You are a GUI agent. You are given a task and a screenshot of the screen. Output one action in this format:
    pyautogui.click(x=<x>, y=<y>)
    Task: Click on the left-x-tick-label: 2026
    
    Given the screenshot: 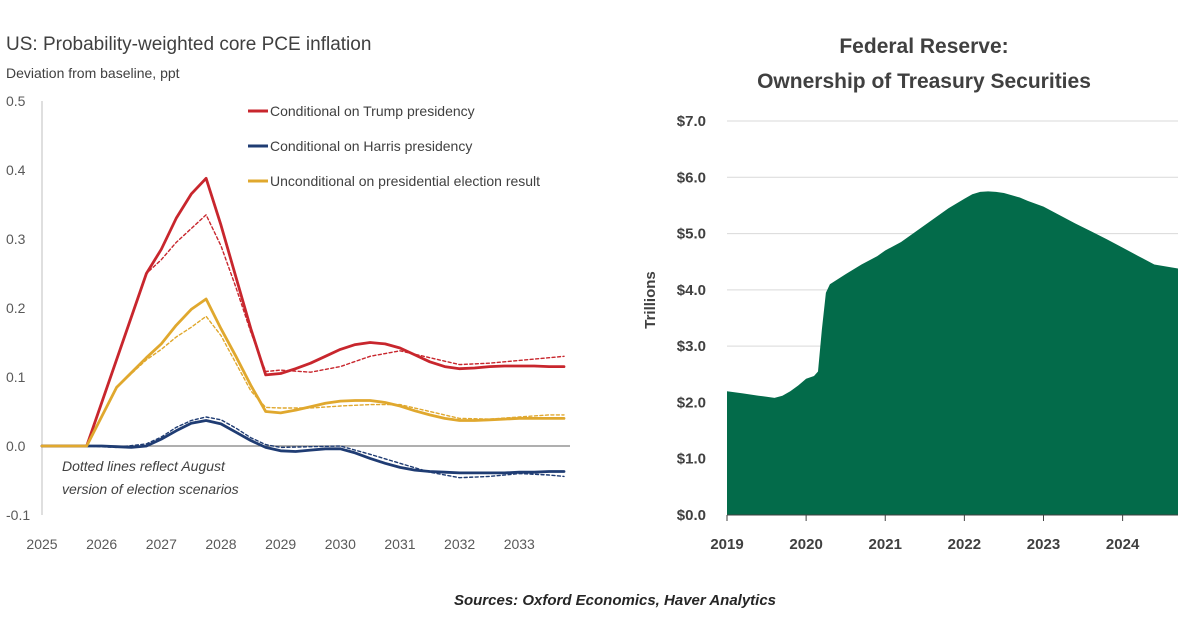 What is the action you would take?
    pyautogui.click(x=101, y=544)
    